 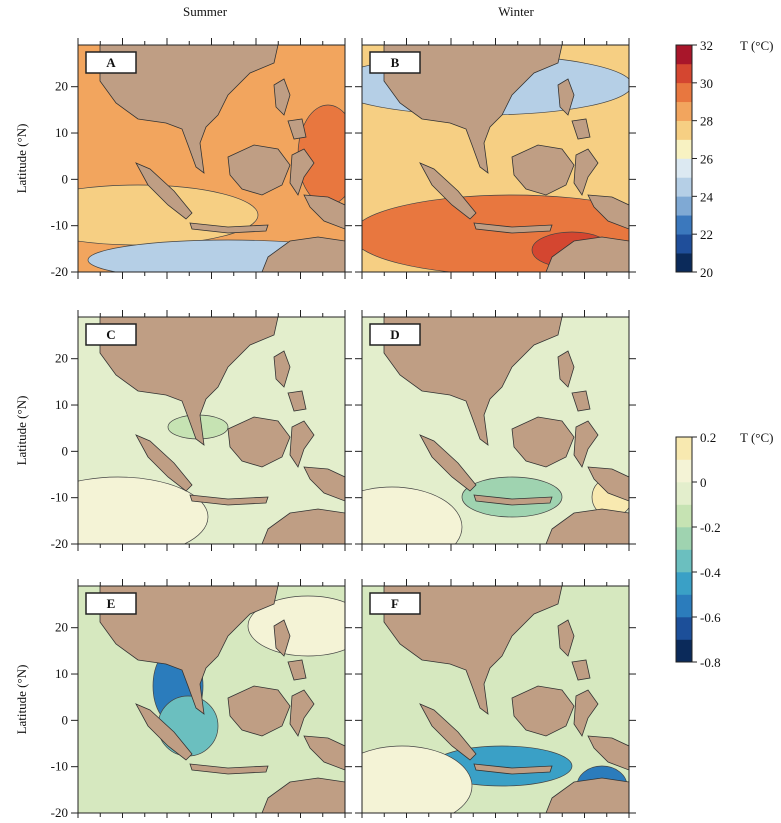 I want to click on colorbar-tick-label: 30, so click(x=706, y=83).